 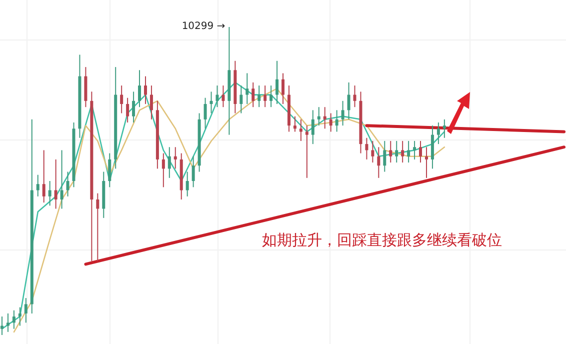 What do you see at coordinates (382, 240) in the screenshot?
I see `annotation: 如期拉升，回踩直接跟多继续看破位` at bounding box center [382, 240].